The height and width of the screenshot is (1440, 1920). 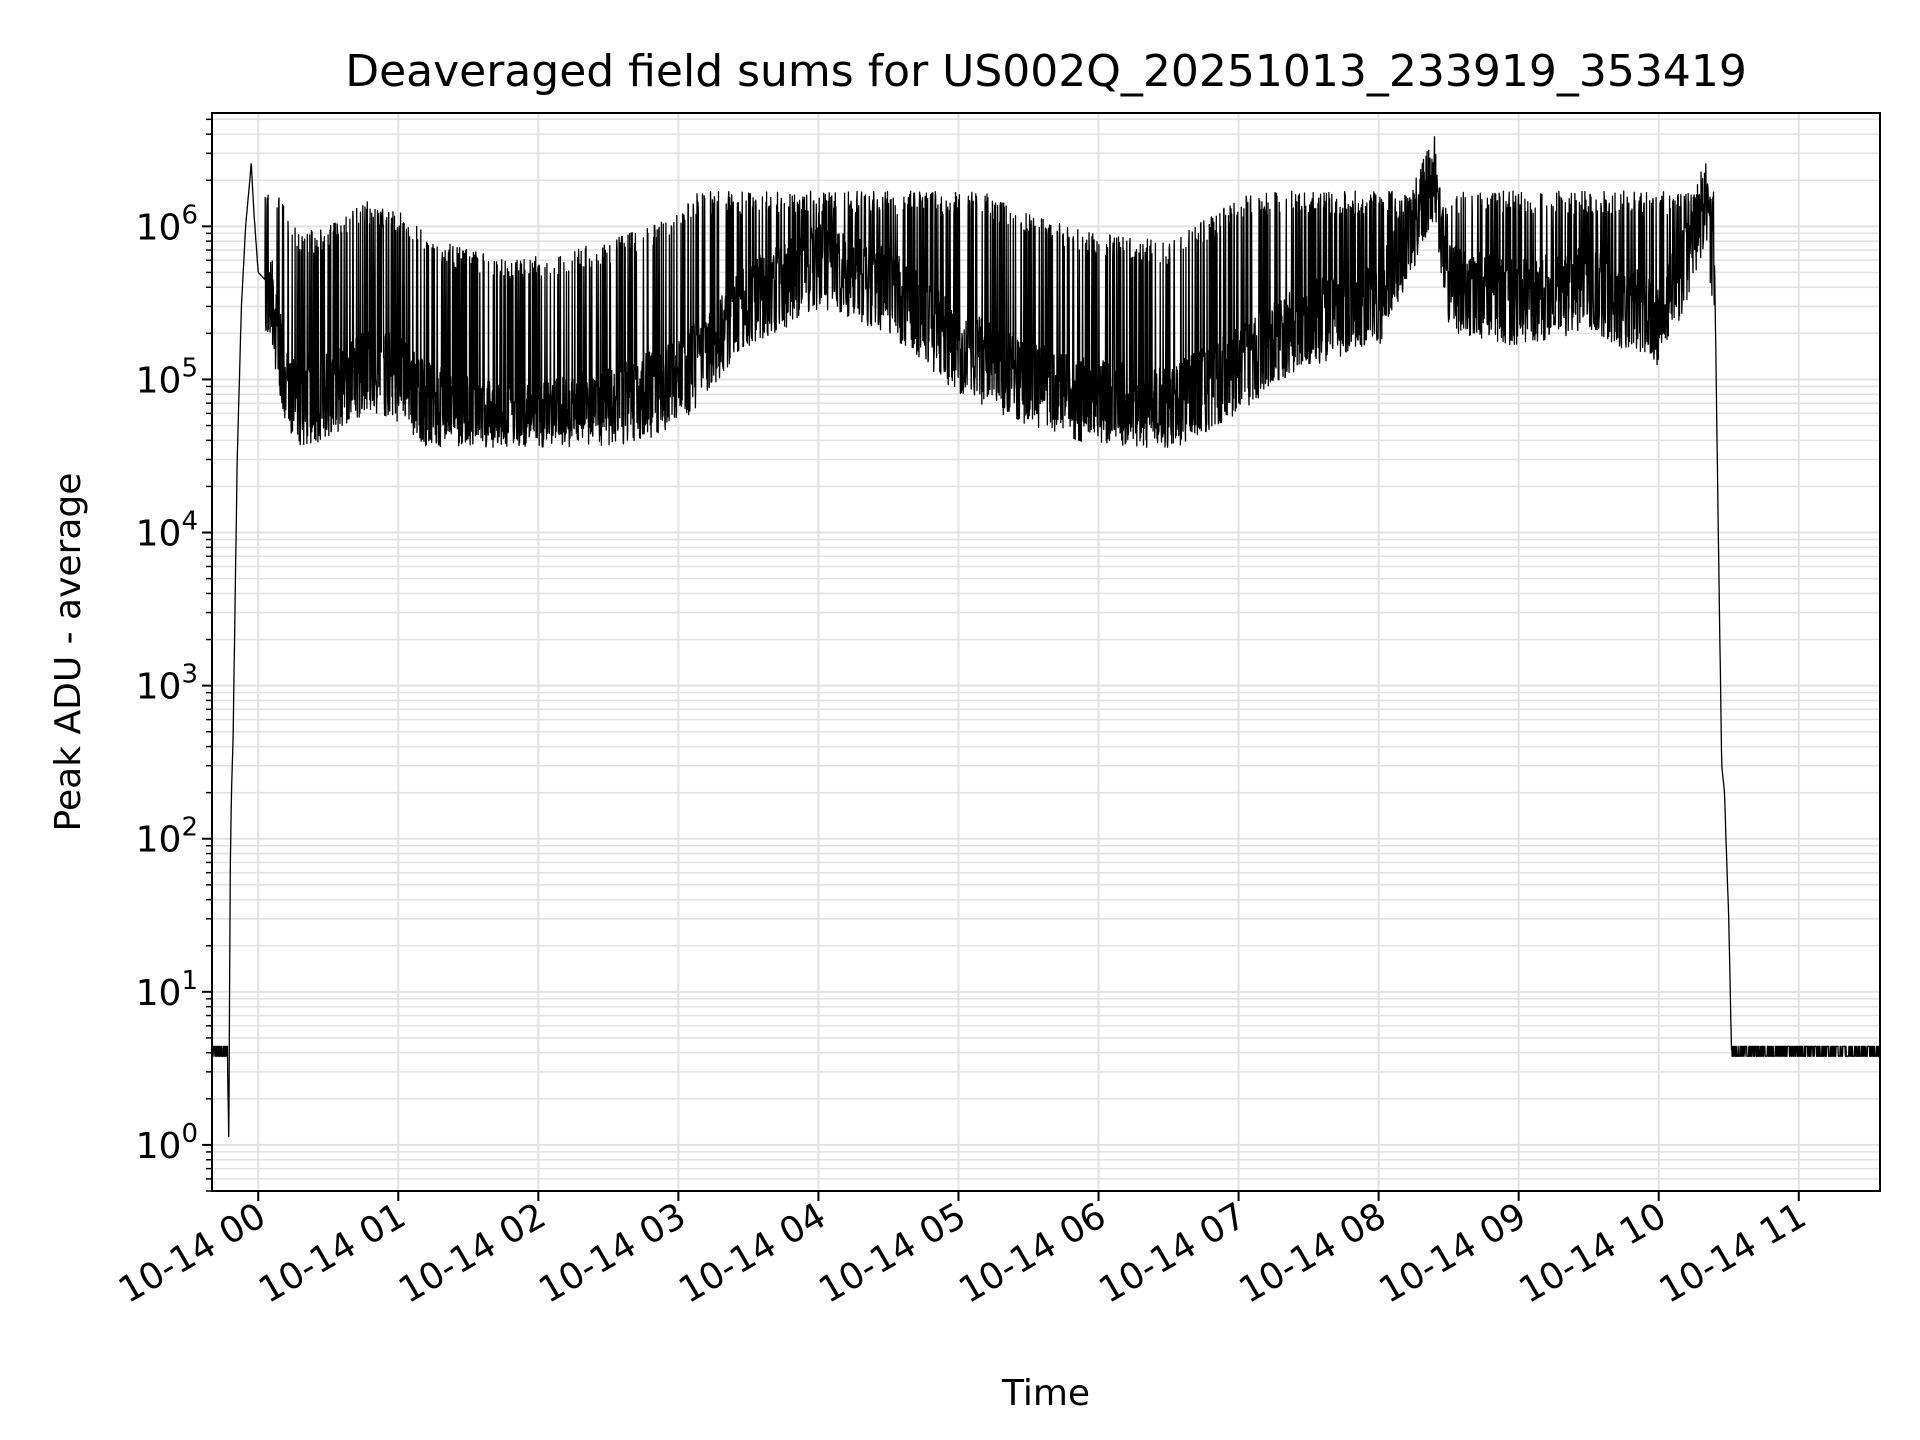 I want to click on y-tick-label: 10², so click(x=167, y=837).